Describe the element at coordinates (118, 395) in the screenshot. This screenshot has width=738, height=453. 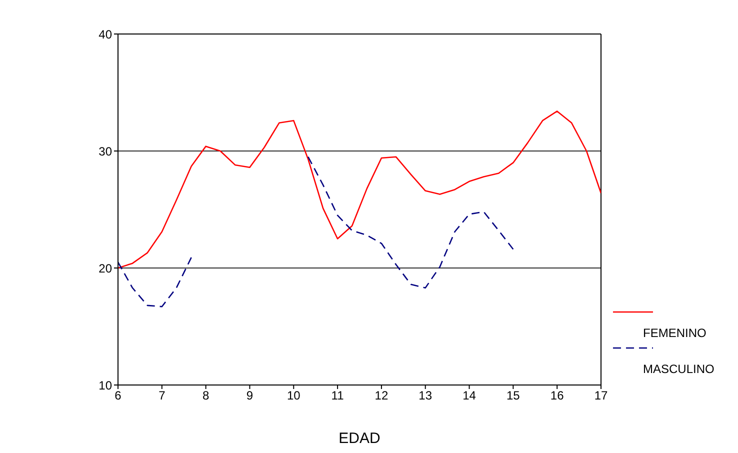
I see `x-tick-label: 6` at that location.